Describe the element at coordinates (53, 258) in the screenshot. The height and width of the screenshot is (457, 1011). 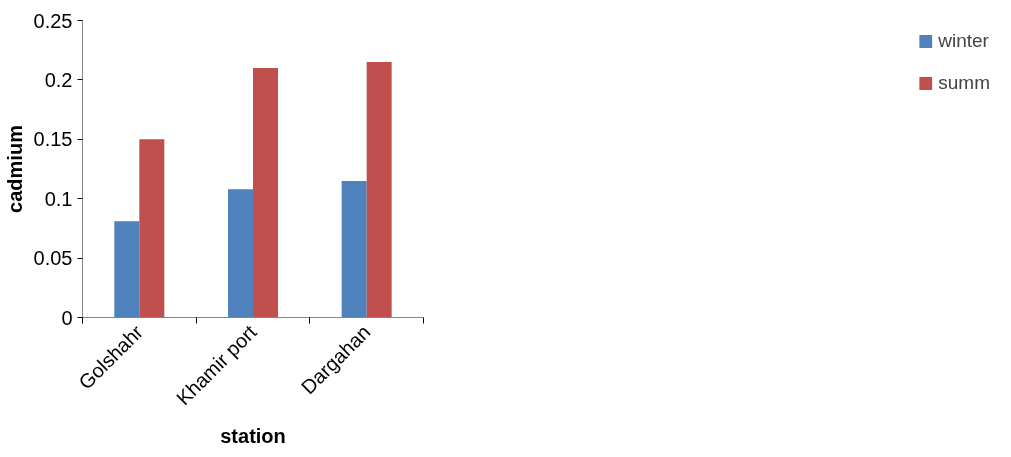
I see `y-tick-label: 0.05` at that location.